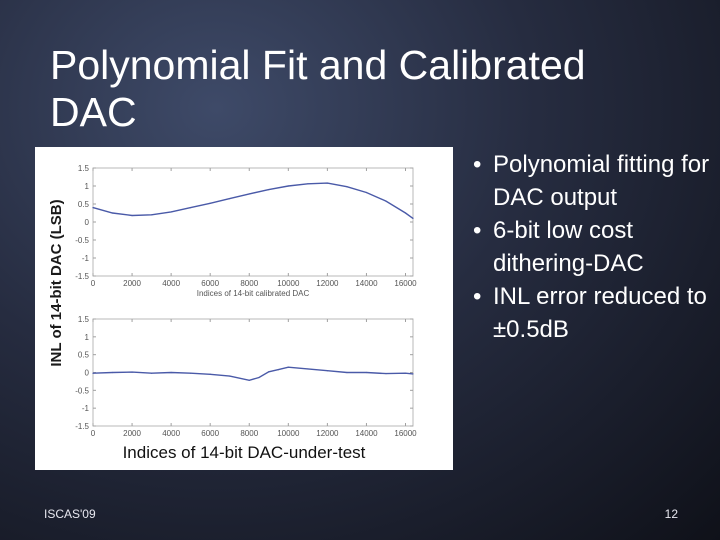  I want to click on y-axis-label: INL of 14-bit DAC (LSB), so click(56, 283).